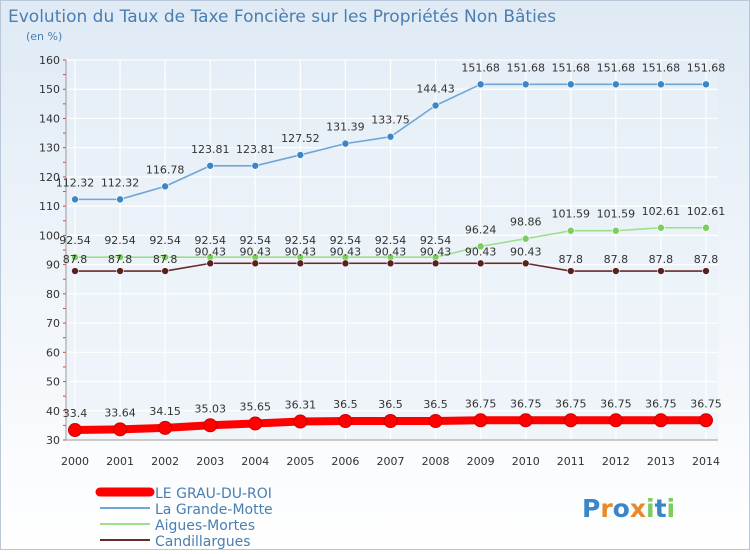  Describe the element at coordinates (165, 169) in the screenshot. I see `data-label: 116.78` at that location.